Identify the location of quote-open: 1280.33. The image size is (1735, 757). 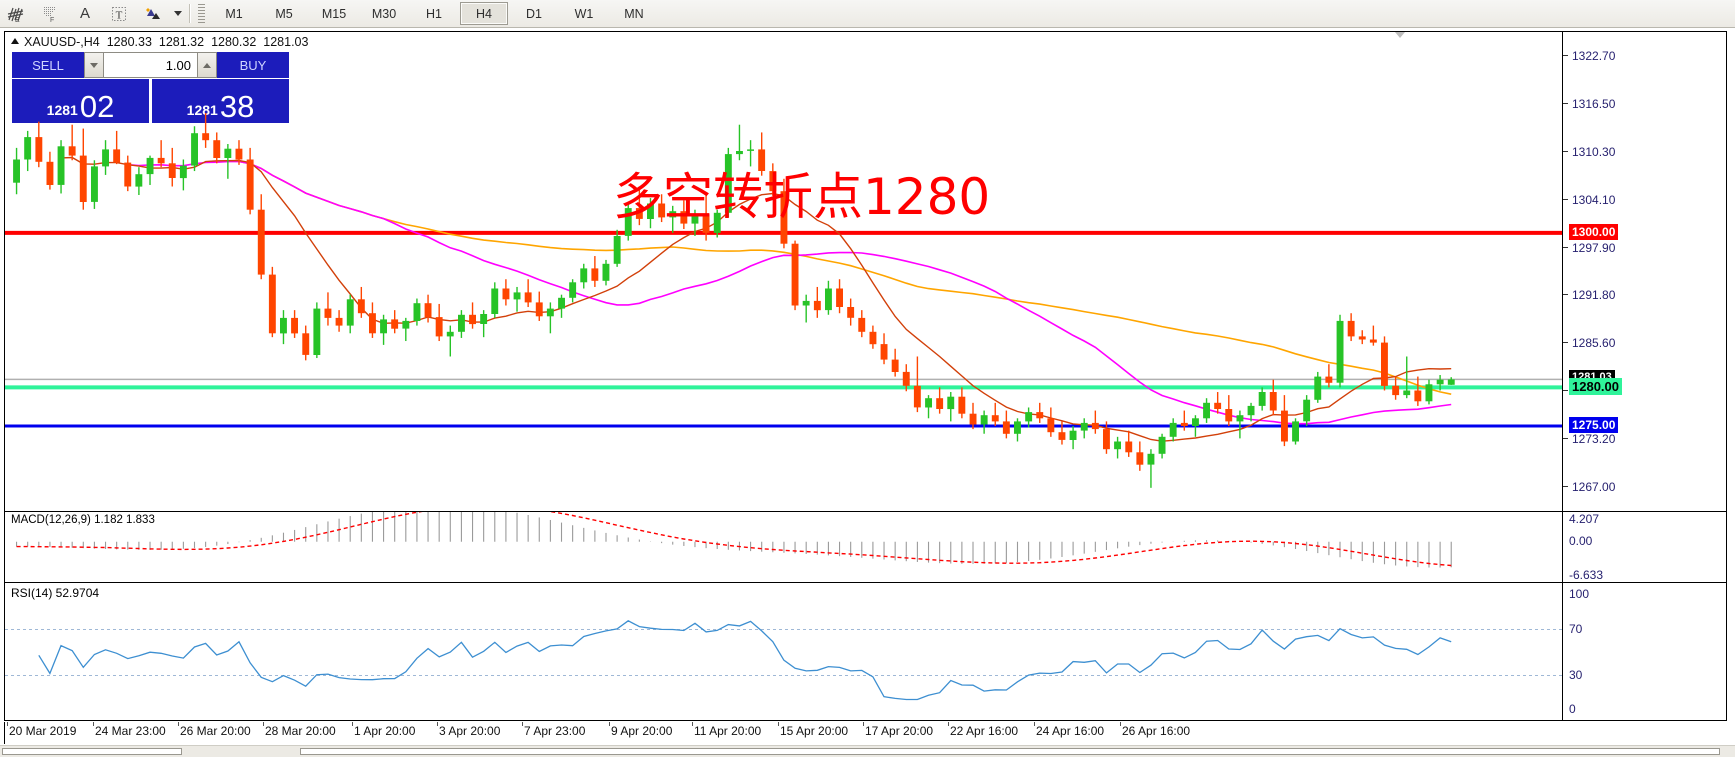
(129, 42).